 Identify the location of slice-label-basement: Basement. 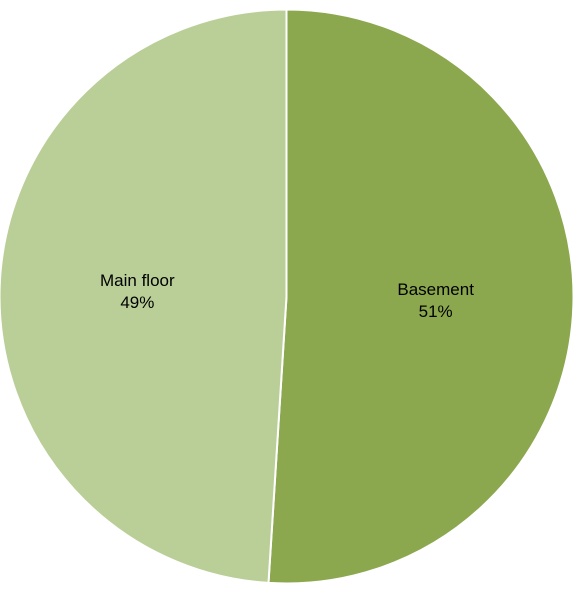
(435, 289).